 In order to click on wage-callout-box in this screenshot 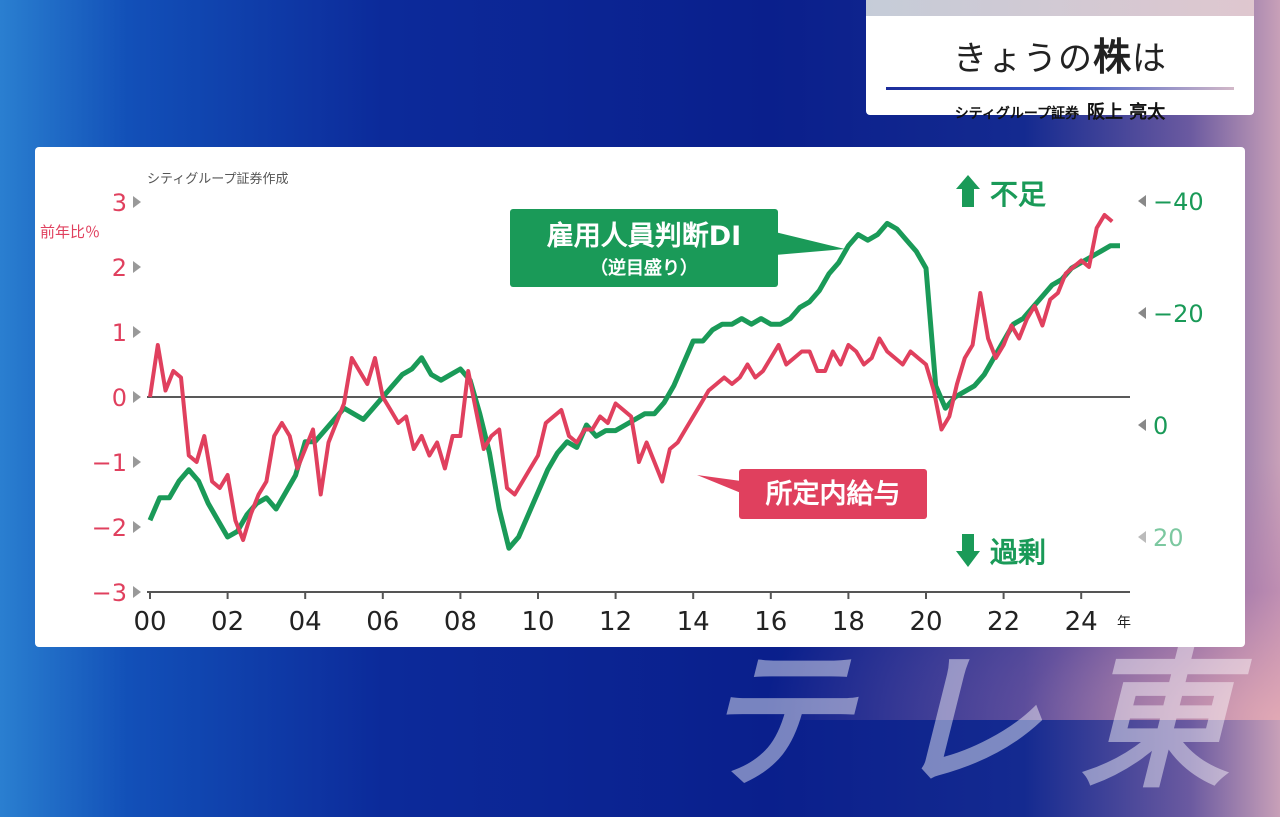, I will do `click(833, 494)`.